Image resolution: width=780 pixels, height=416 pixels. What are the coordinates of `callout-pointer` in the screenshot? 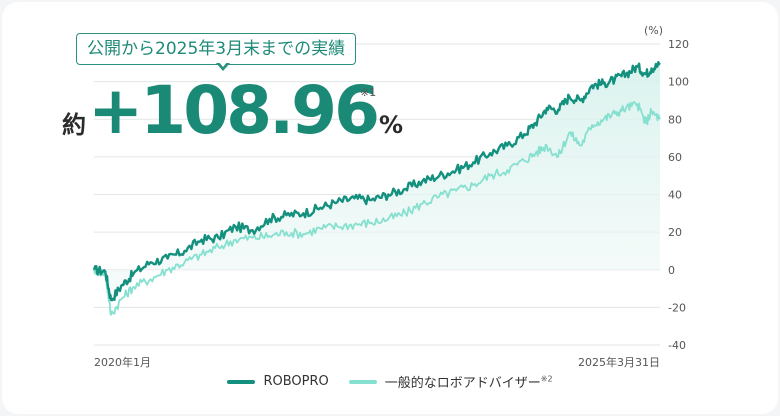 It's located at (223, 66).